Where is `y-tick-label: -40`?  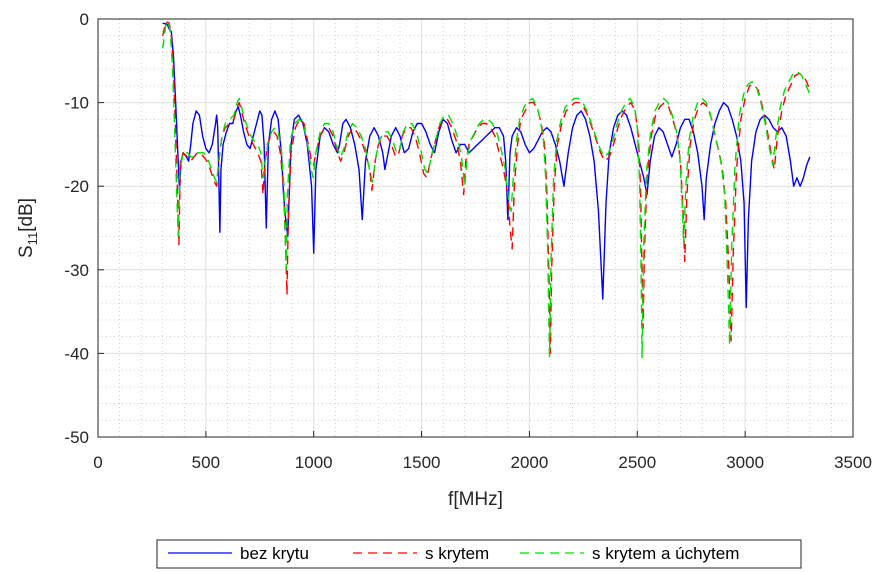 y-tick-label: -40 is located at coordinates (76, 353).